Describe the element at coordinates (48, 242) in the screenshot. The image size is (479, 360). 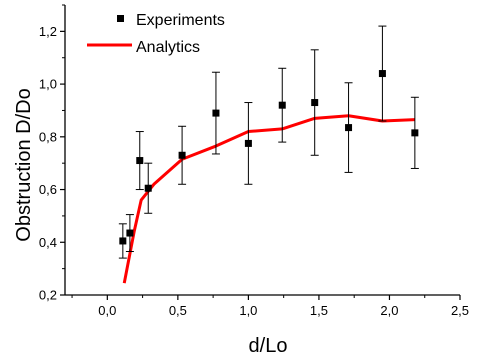
I see `y-tick-label: 0,4` at that location.